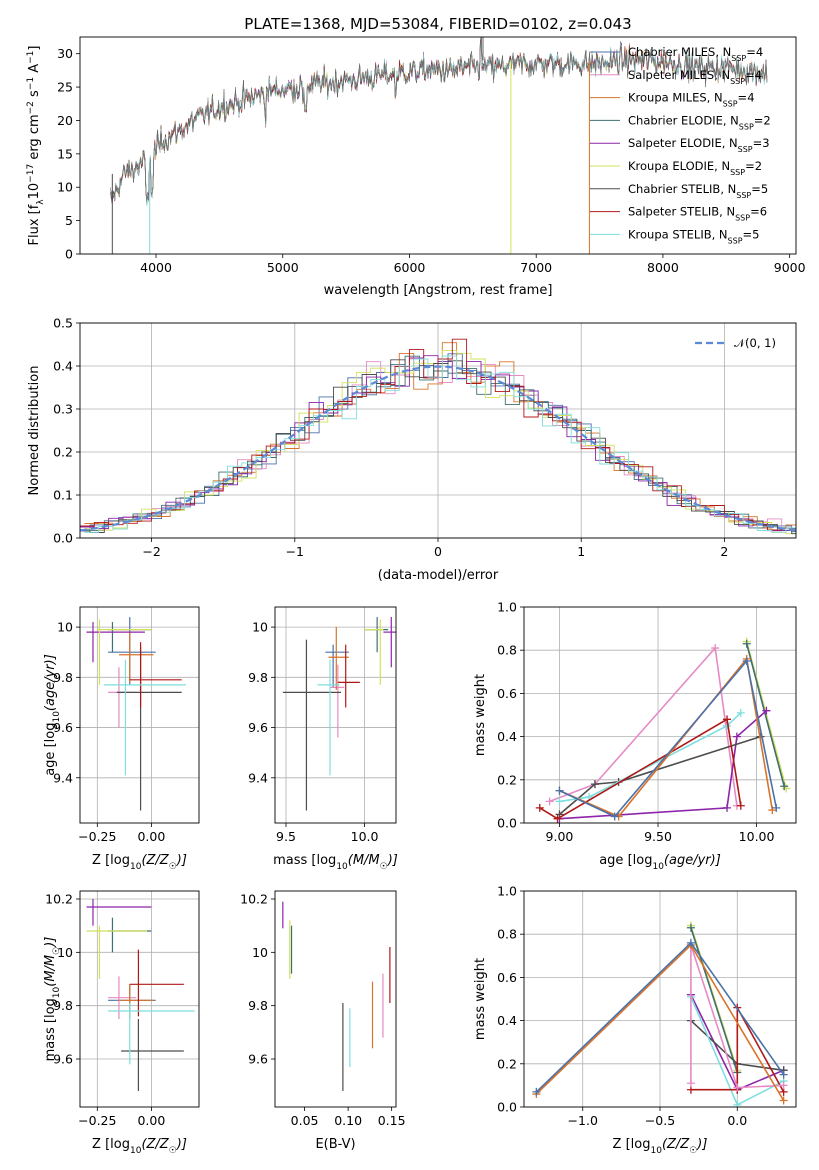 Image resolution: width=819 pixels, height=1170 pixels. What do you see at coordinates (65, 153) in the screenshot?
I see `y-tick-label: 15` at bounding box center [65, 153].